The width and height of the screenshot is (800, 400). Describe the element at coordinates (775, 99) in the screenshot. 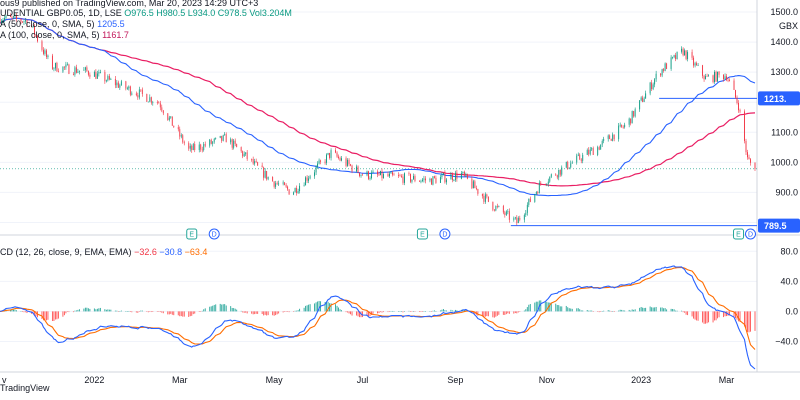

I see `resistance-badge-text: 1213.` at that location.